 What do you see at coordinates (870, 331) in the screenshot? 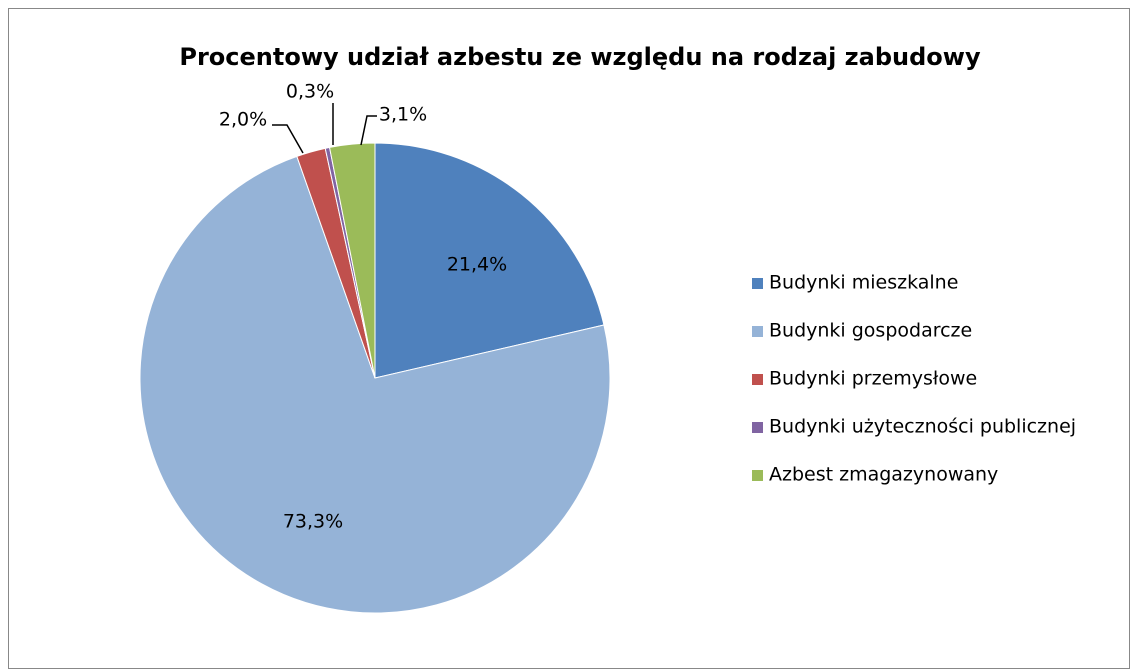
I see `legend-label: Budynki gospodarcze` at bounding box center [870, 331].